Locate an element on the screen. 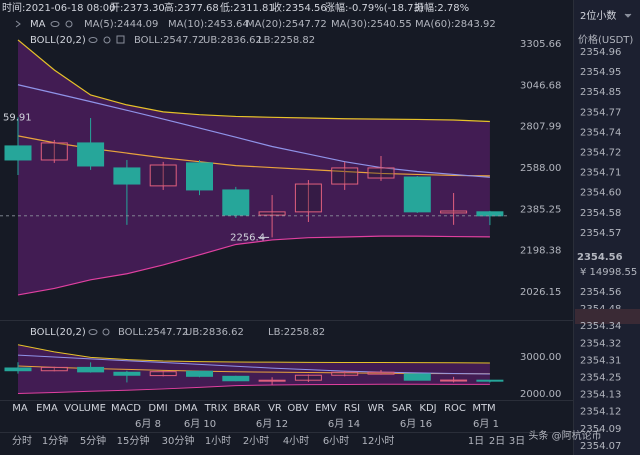 The image size is (640, 455). indicator-tab: DMA is located at coordinates (185, 408).